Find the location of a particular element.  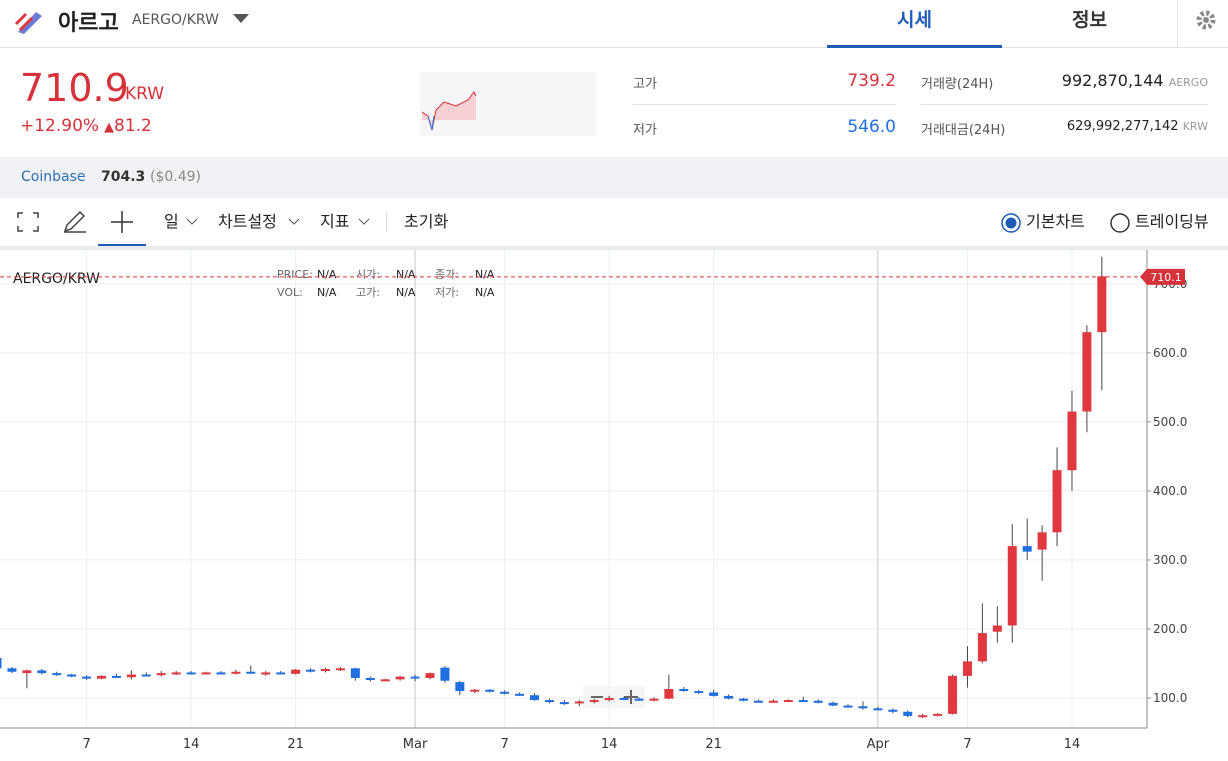

reset: 초기화 is located at coordinates (426, 221).